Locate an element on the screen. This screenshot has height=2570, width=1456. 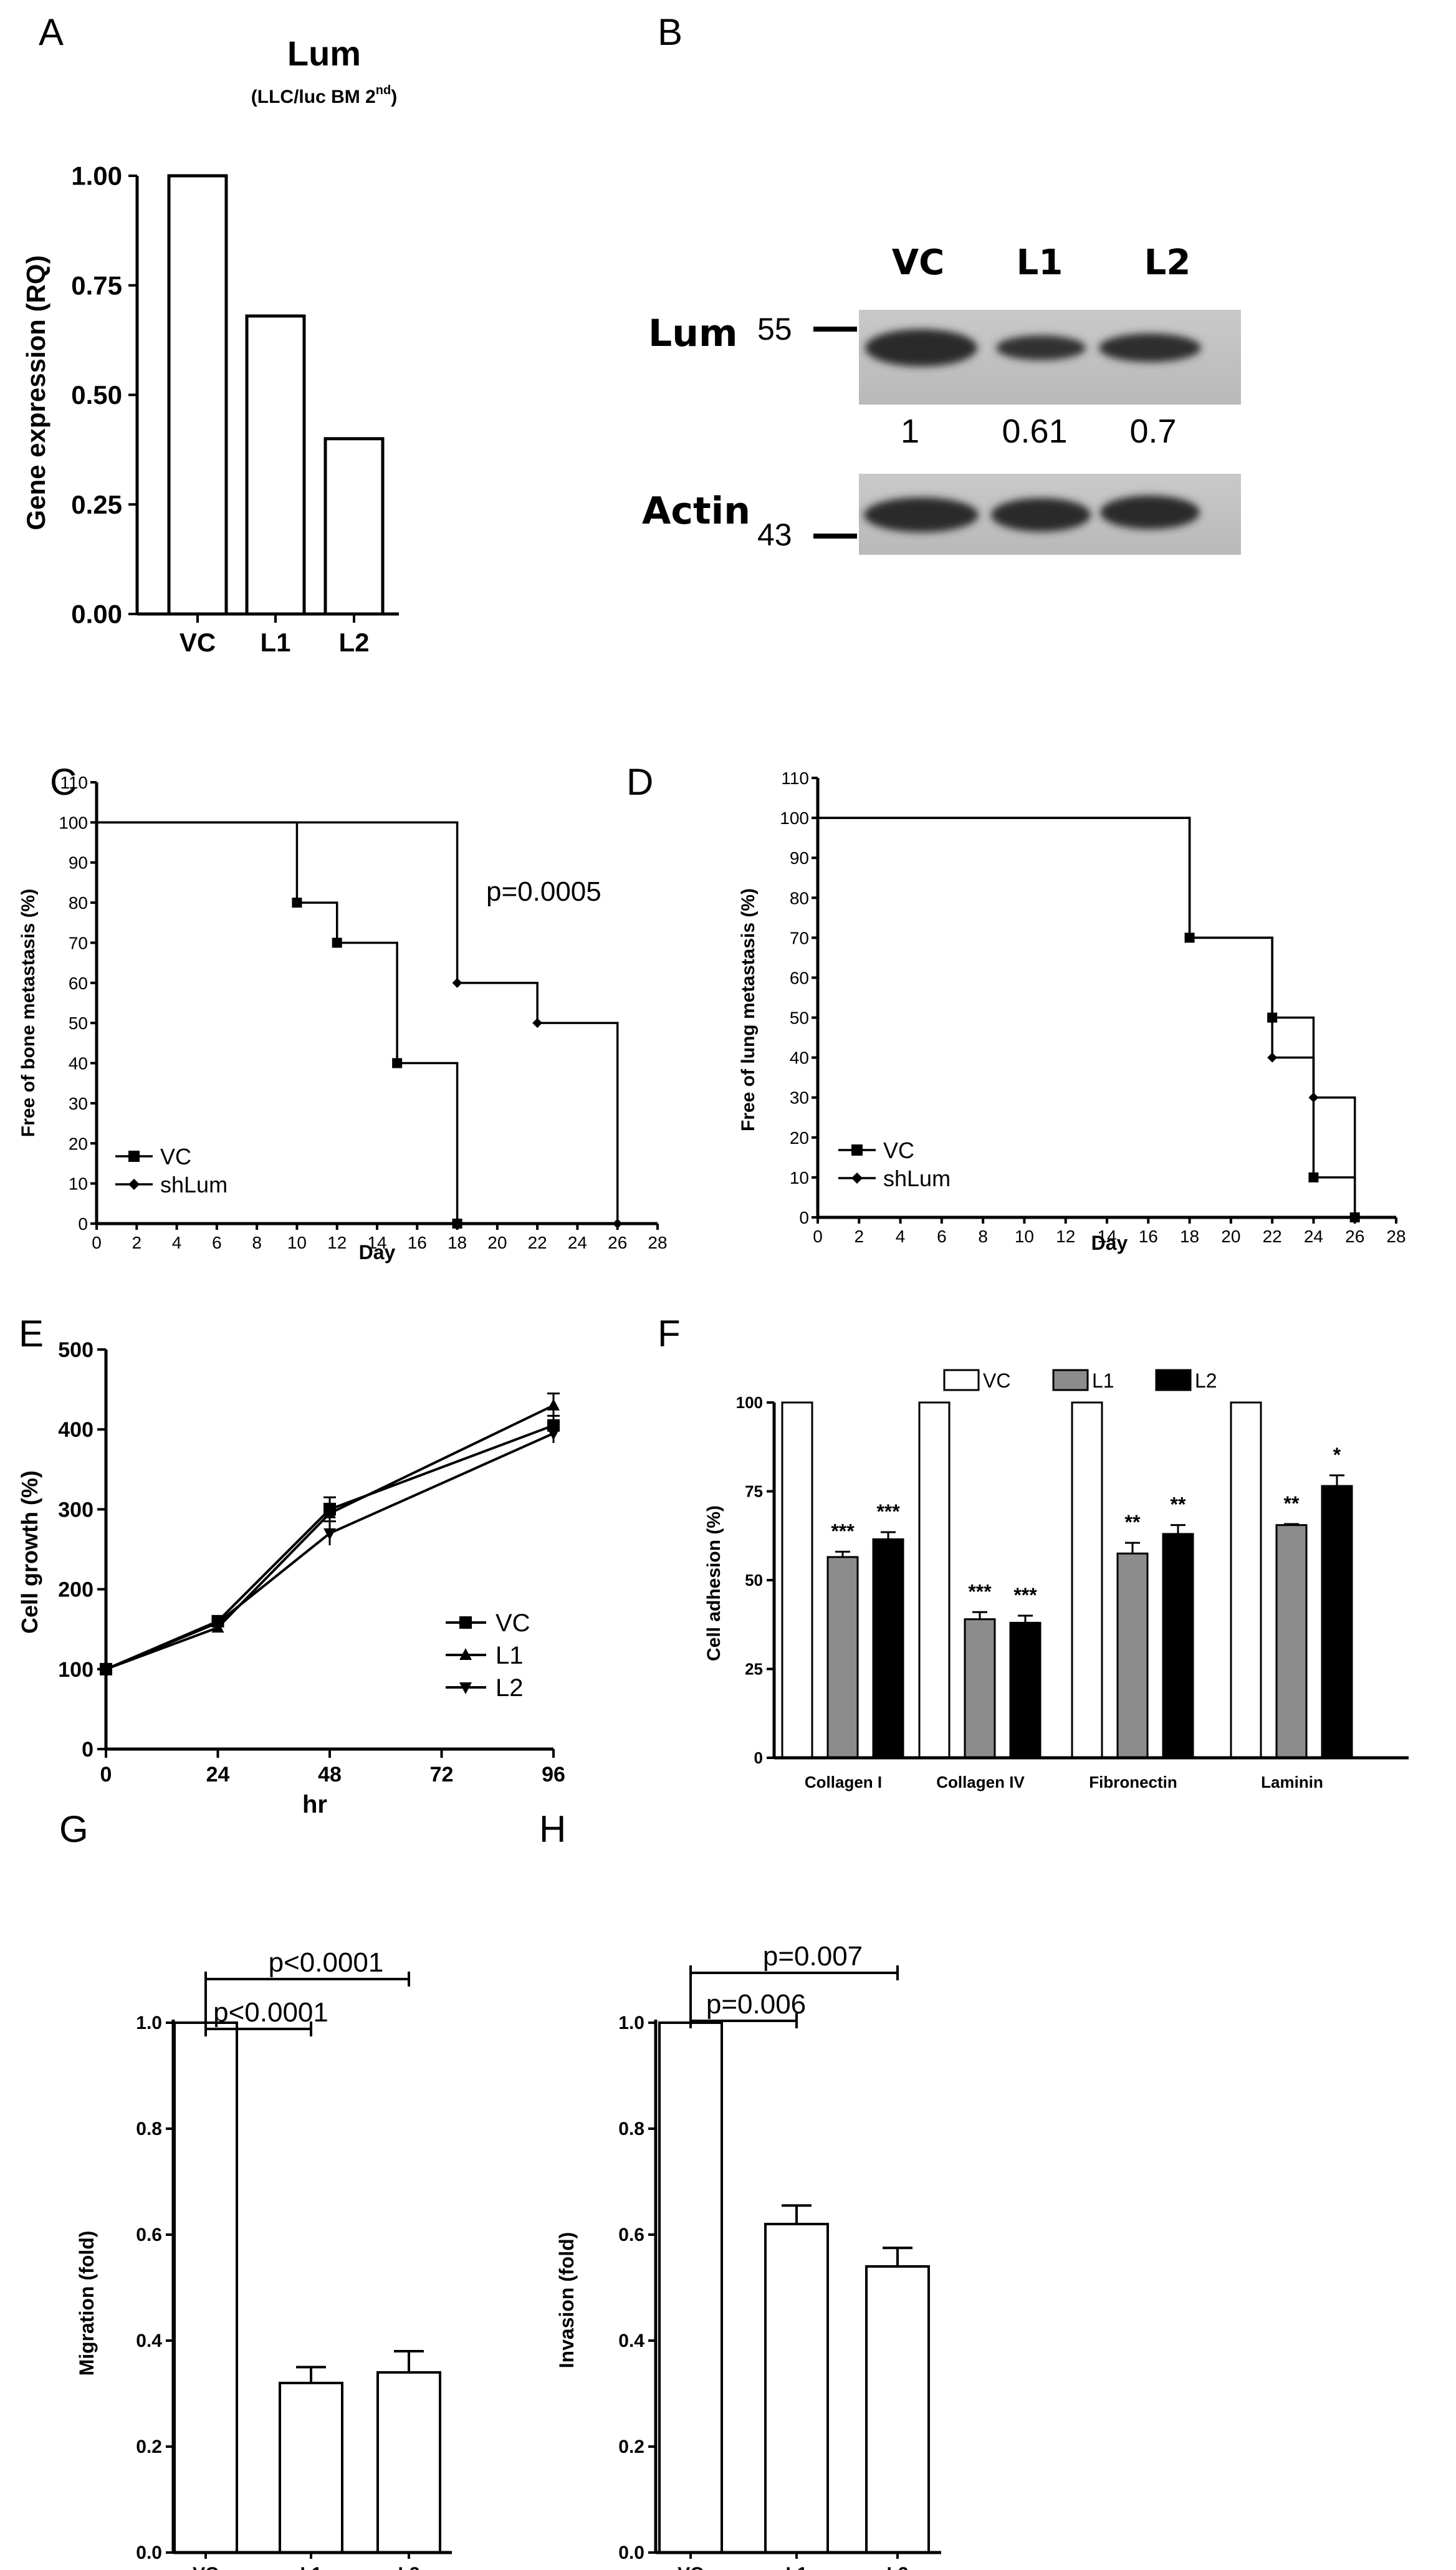
x-tick-label: 20 is located at coordinates (497, 1242).